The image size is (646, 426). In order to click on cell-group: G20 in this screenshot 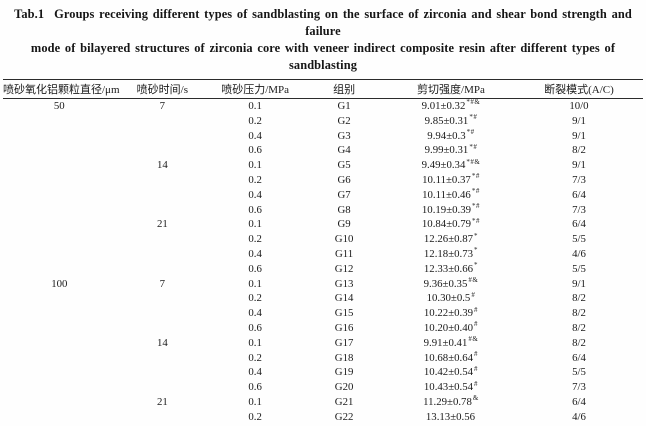, I will do `click(344, 387)`.